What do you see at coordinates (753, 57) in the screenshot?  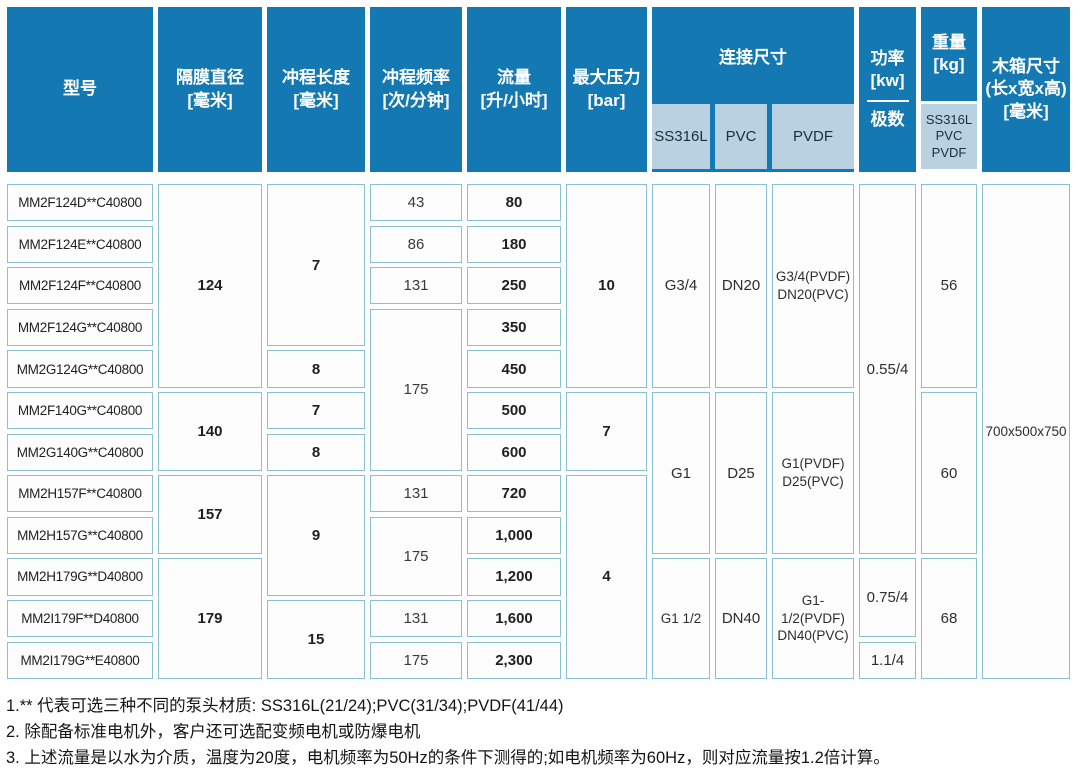 I see `header-connection-label: 连接尺寸` at bounding box center [753, 57].